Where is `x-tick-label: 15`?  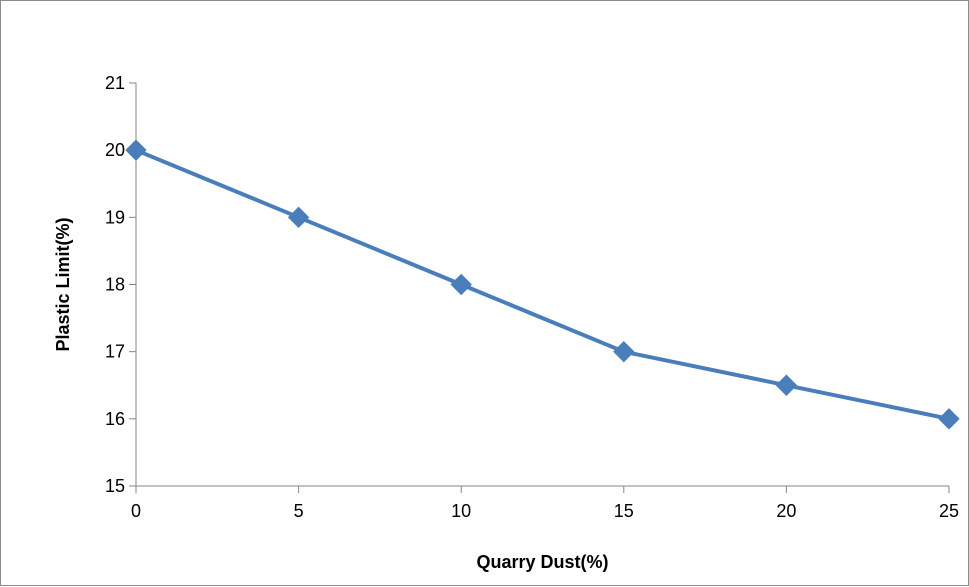
x-tick-label: 15 is located at coordinates (624, 511).